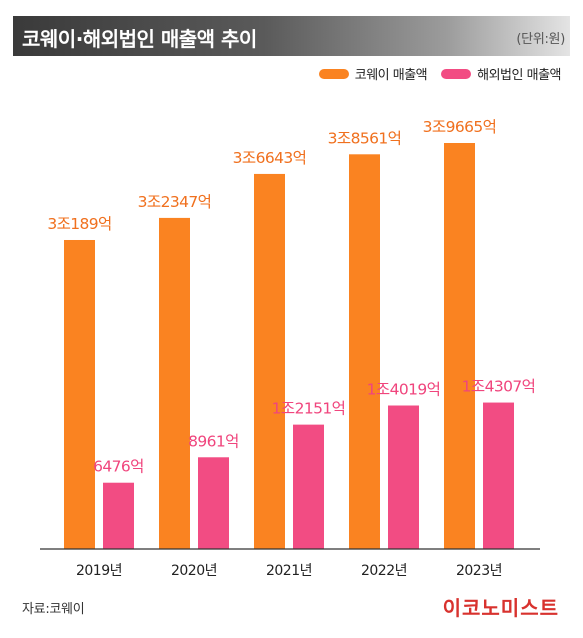 This screenshot has width=583, height=638. Describe the element at coordinates (175, 202) in the screenshot. I see `data-label-series-1-2: 3조2347억` at that location.